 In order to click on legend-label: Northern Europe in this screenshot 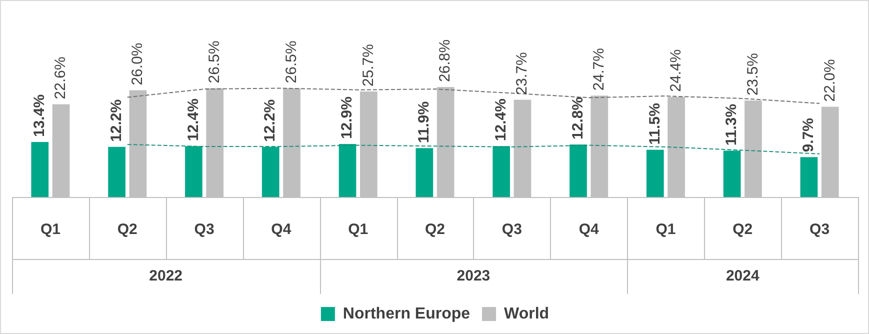, I will do `click(406, 313)`.